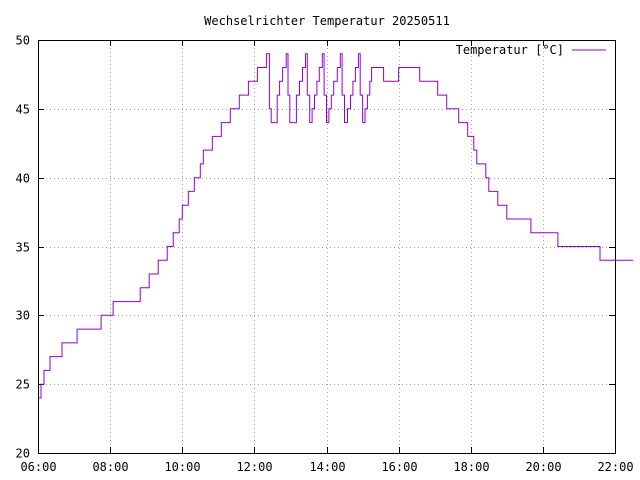  I want to click on y-axis-tick-labels: 20 25 30 35 40 45 50, so click(23, 247).